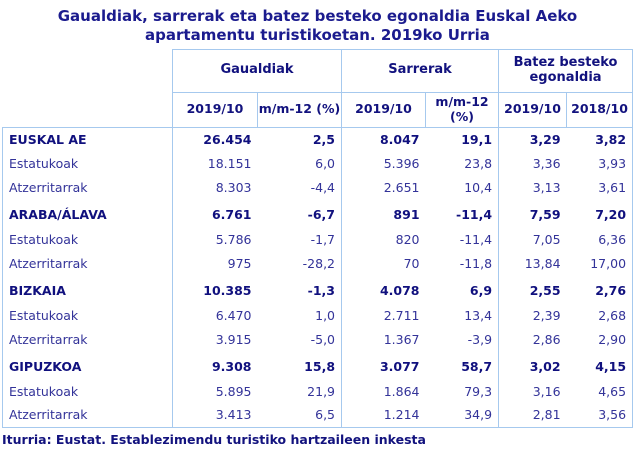 The image size is (635, 461). I want to click on cell: -5,0, so click(323, 339).